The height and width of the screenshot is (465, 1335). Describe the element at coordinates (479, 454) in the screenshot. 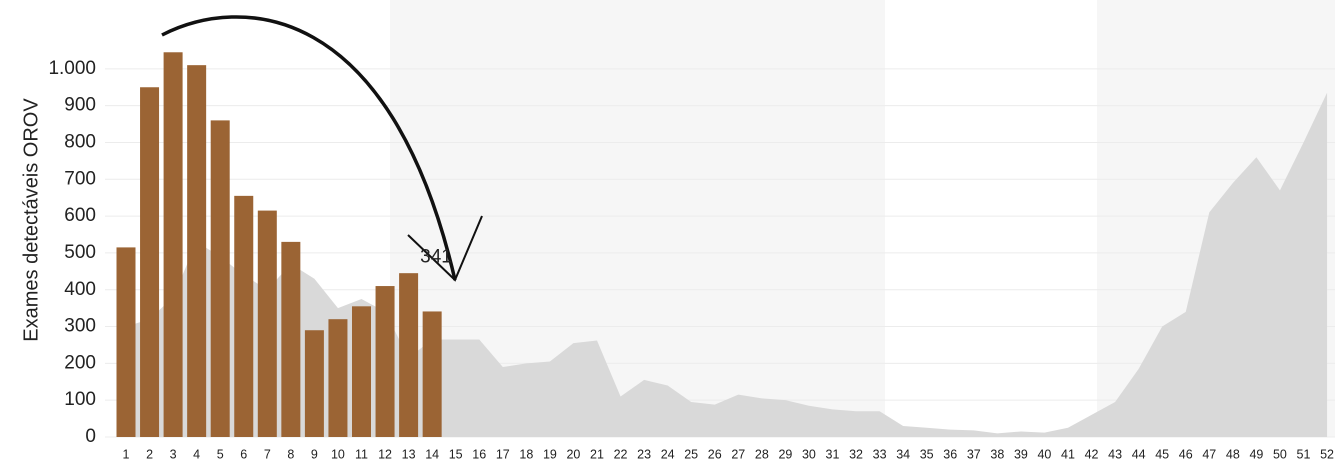

I see `x-tick-label: 16` at that location.